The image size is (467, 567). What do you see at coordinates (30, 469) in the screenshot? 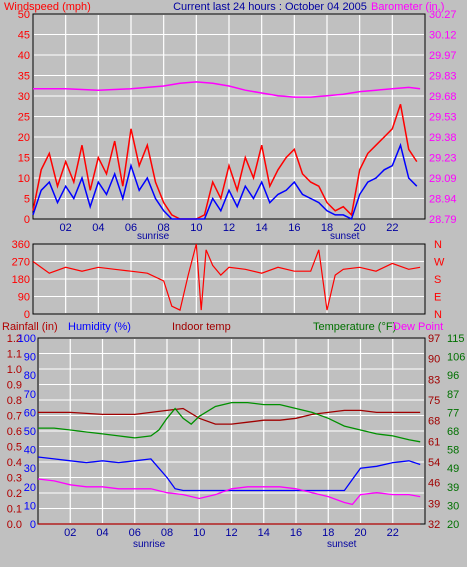
I see `humidity-tick-label: 30` at bounding box center [30, 469].